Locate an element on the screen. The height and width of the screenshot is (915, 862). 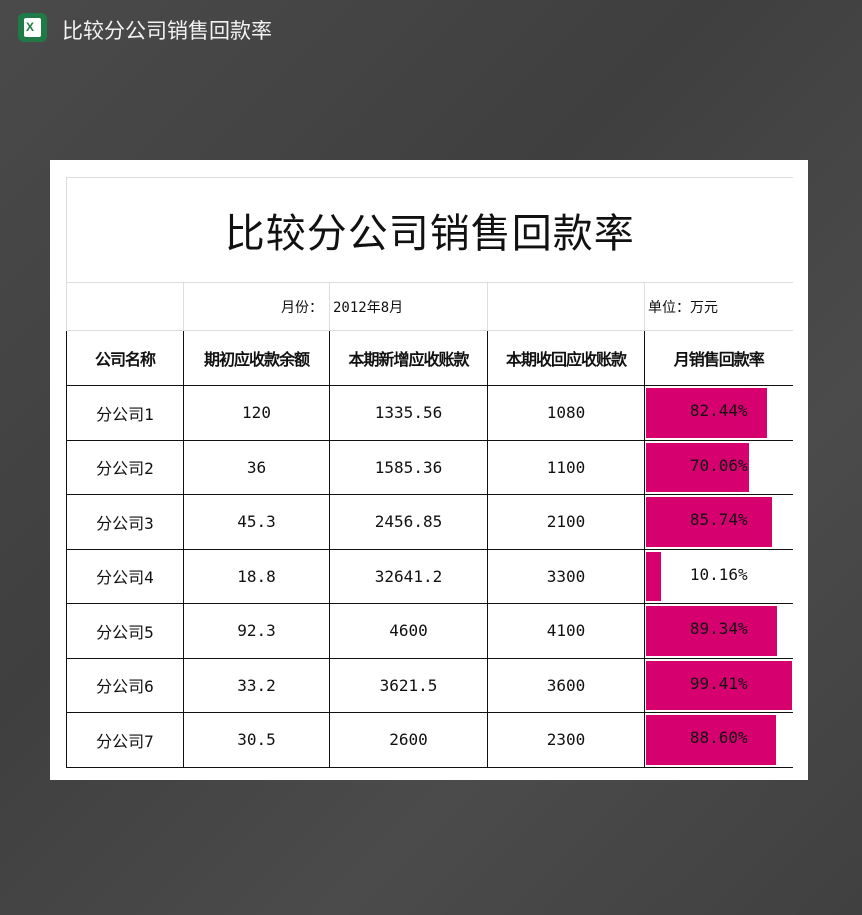
cell-new: 4600 is located at coordinates (408, 631).